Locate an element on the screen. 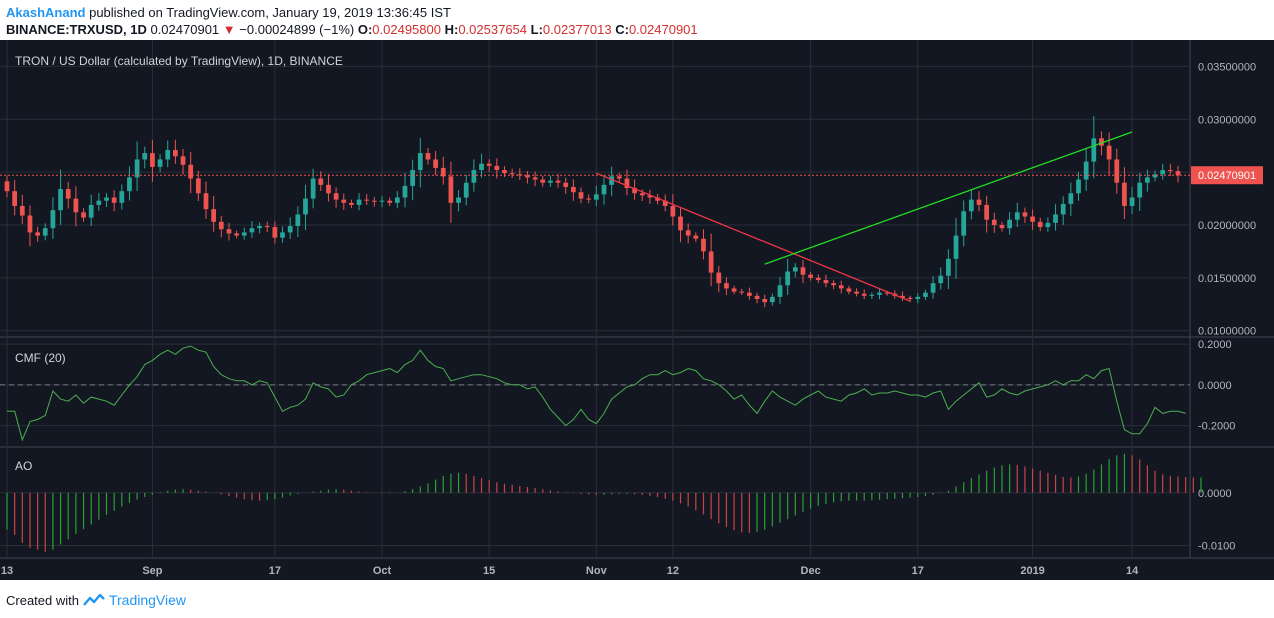  cmf-line is located at coordinates (596, 393).